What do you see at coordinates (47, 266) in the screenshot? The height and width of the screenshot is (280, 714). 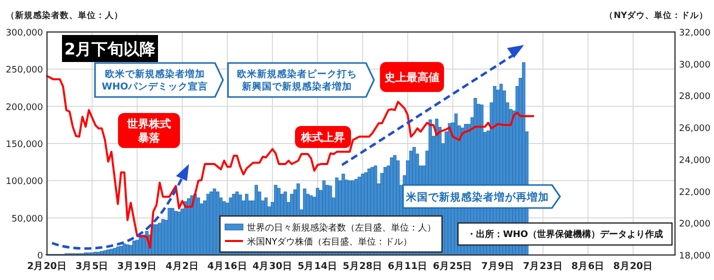 I see `x-tick-label: 2月20日` at bounding box center [47, 266].